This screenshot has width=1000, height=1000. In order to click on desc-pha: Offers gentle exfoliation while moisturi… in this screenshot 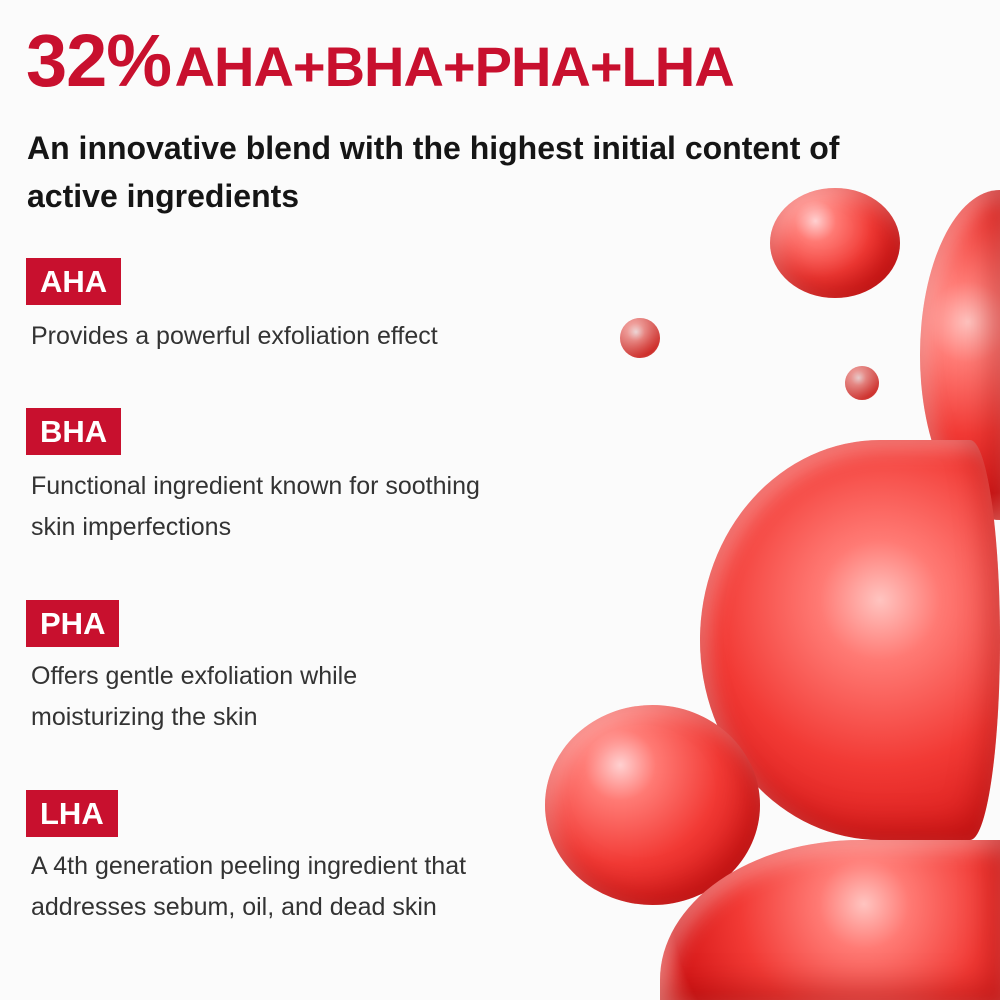, I will do `click(194, 696)`.